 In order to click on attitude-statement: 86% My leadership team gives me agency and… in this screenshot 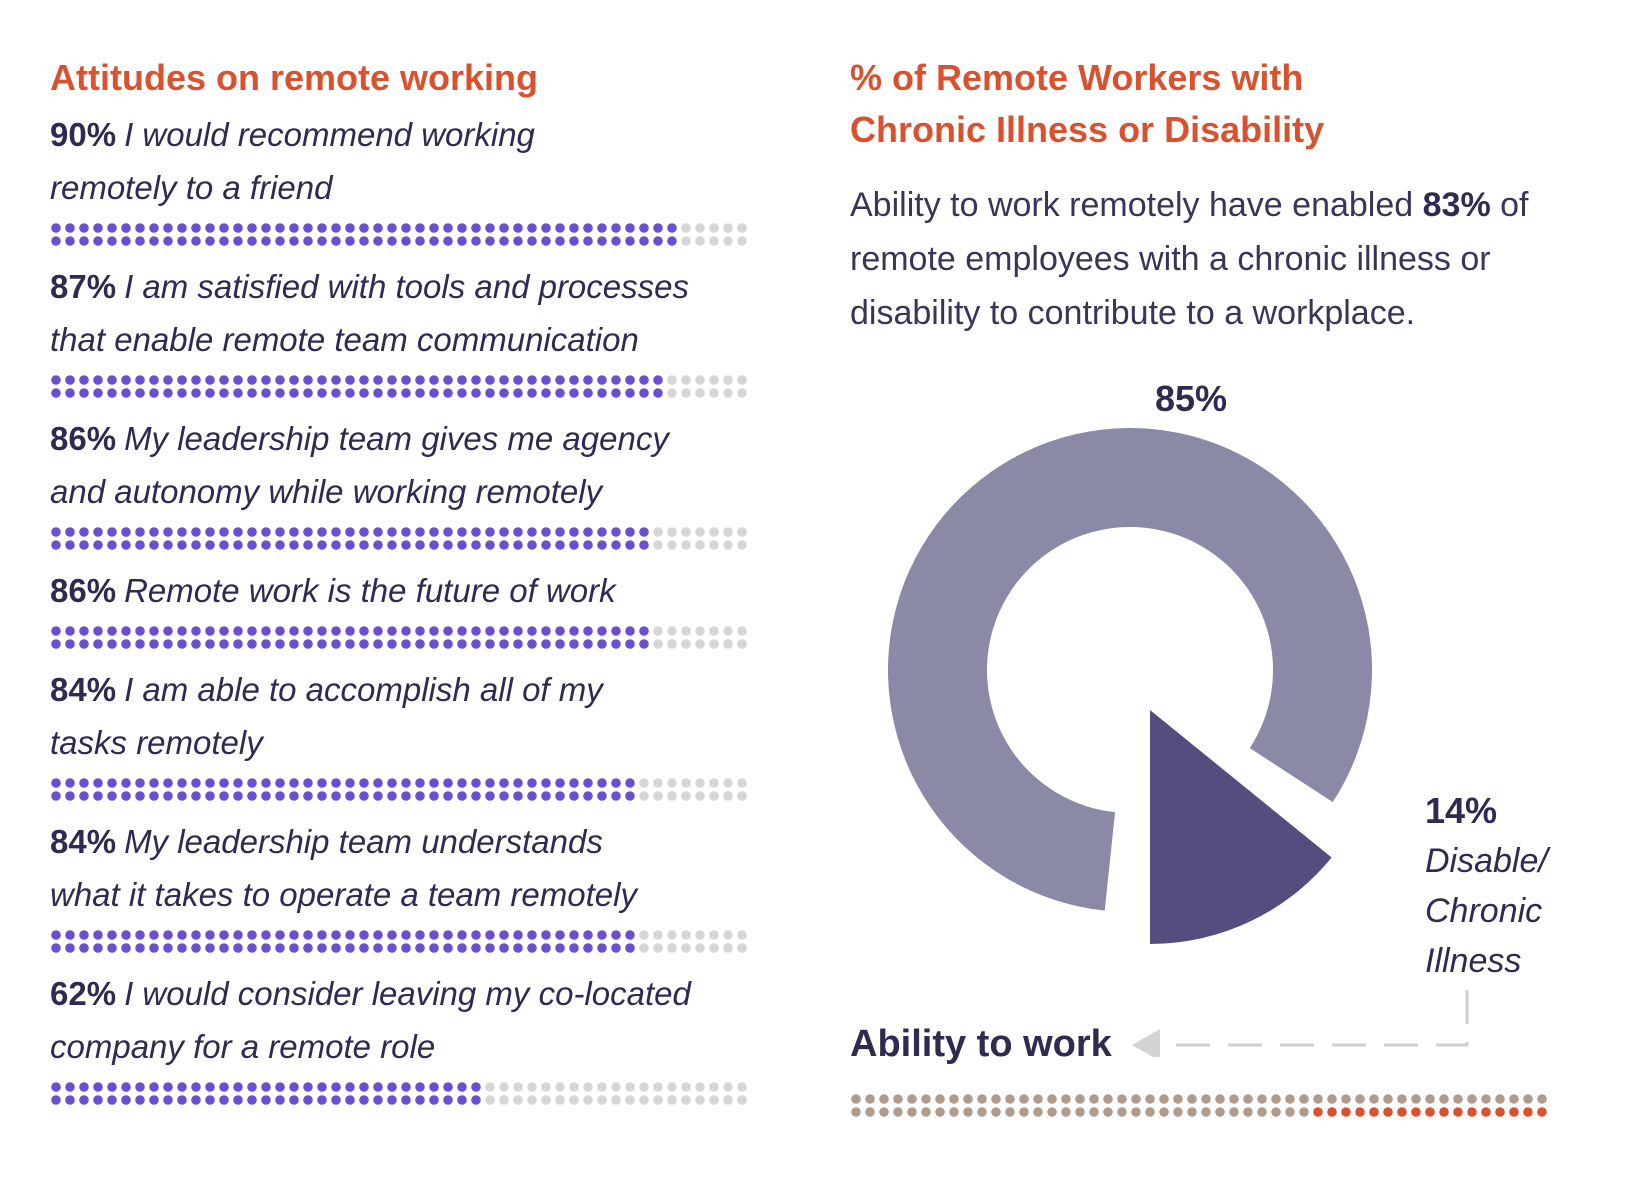, I will do `click(430, 465)`.